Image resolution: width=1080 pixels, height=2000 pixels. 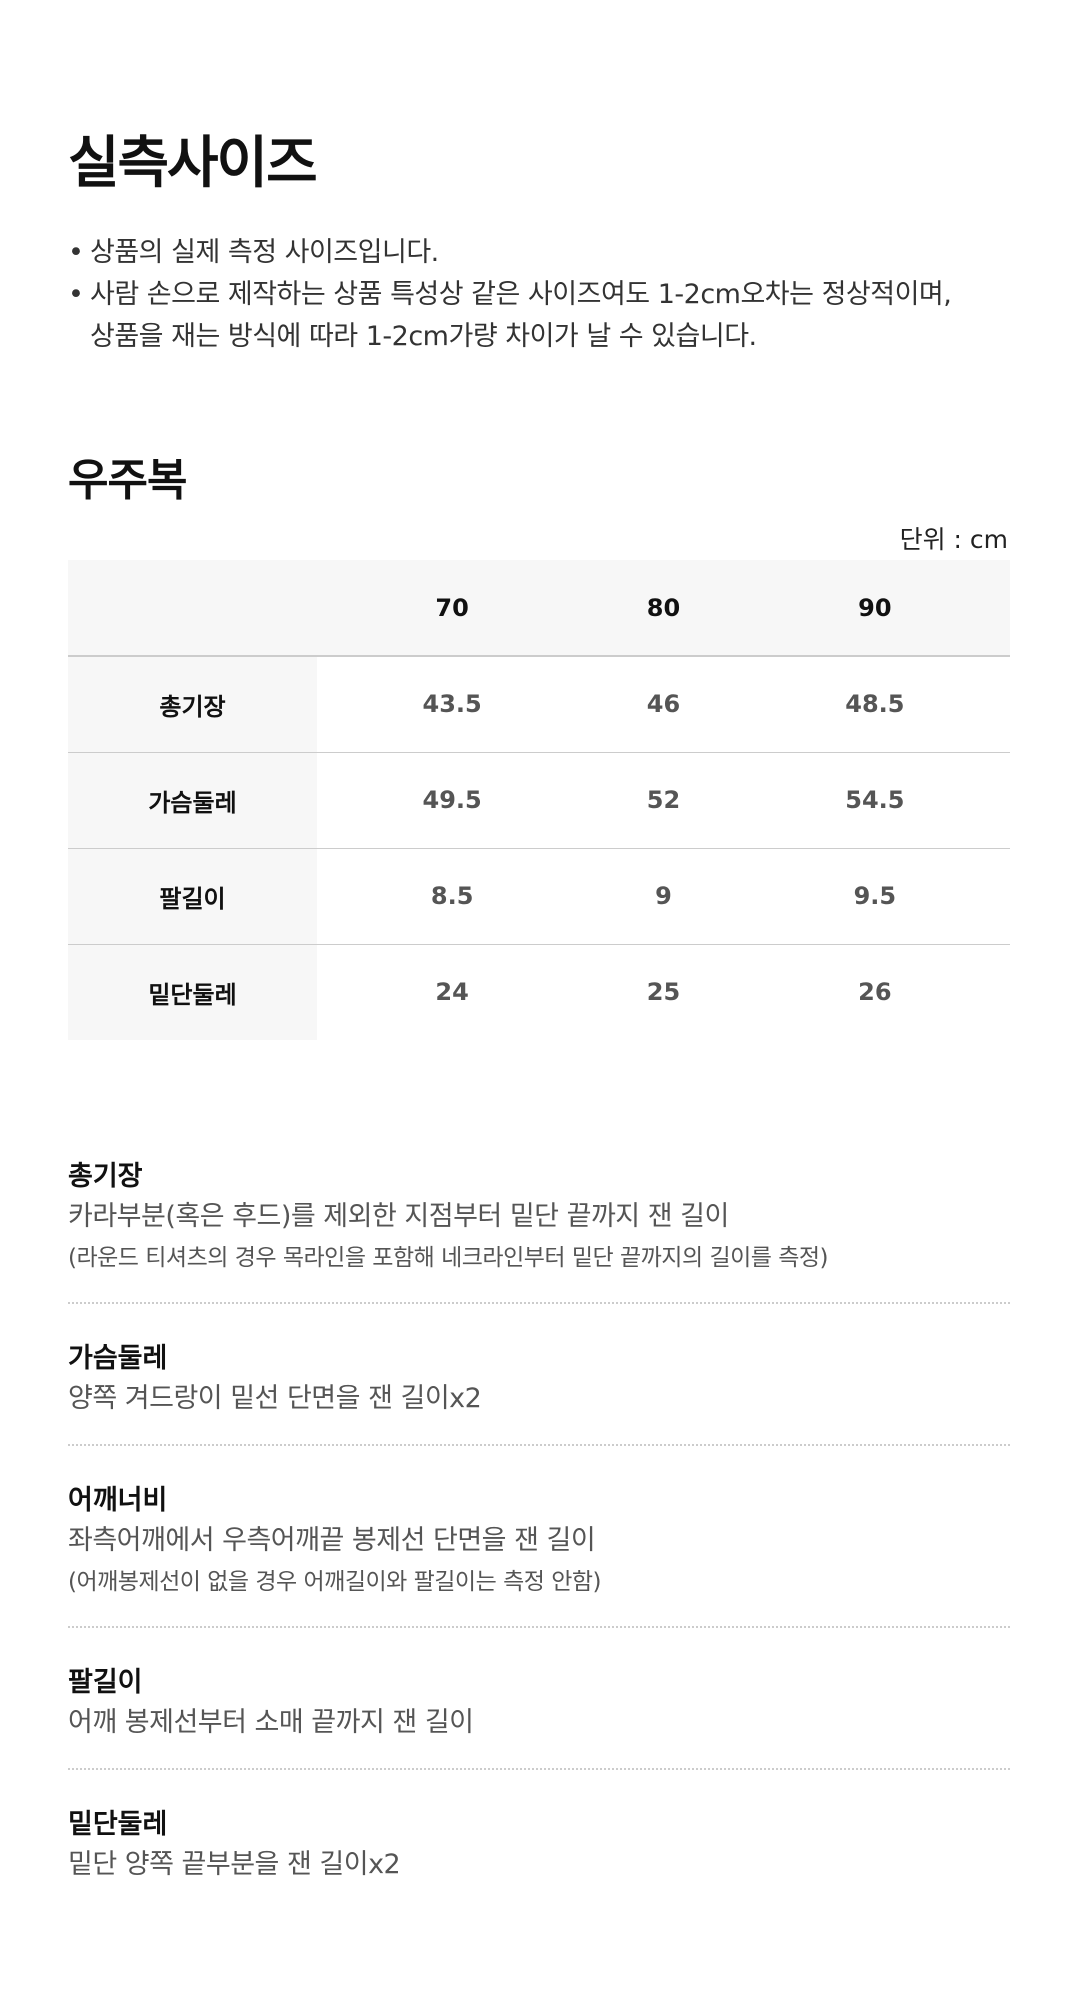 What do you see at coordinates (663, 608) in the screenshot?
I see `header-cell: 80` at bounding box center [663, 608].